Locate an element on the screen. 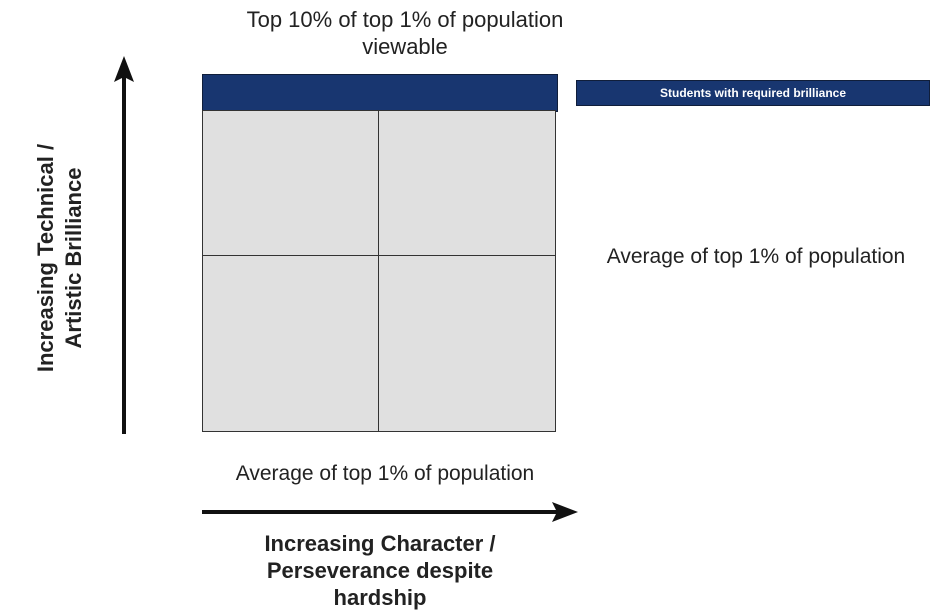 This screenshot has width=937, height=616. quadrant-top-right is located at coordinates (467, 183).